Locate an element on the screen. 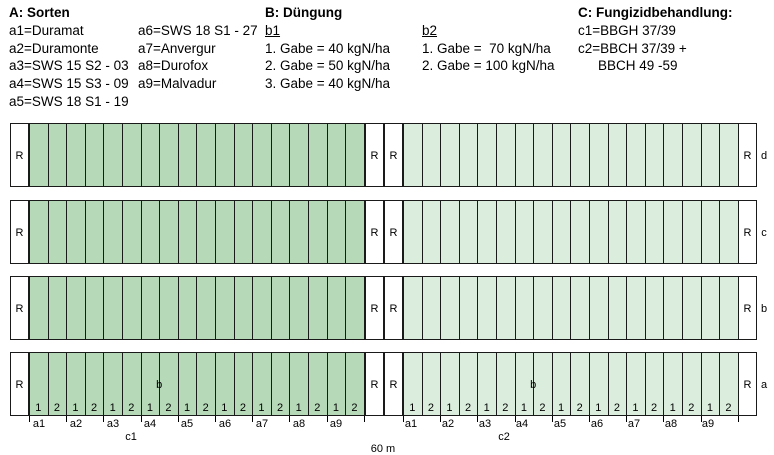 This screenshot has height=455, width=774. variety-label: a8 is located at coordinates (299, 424).